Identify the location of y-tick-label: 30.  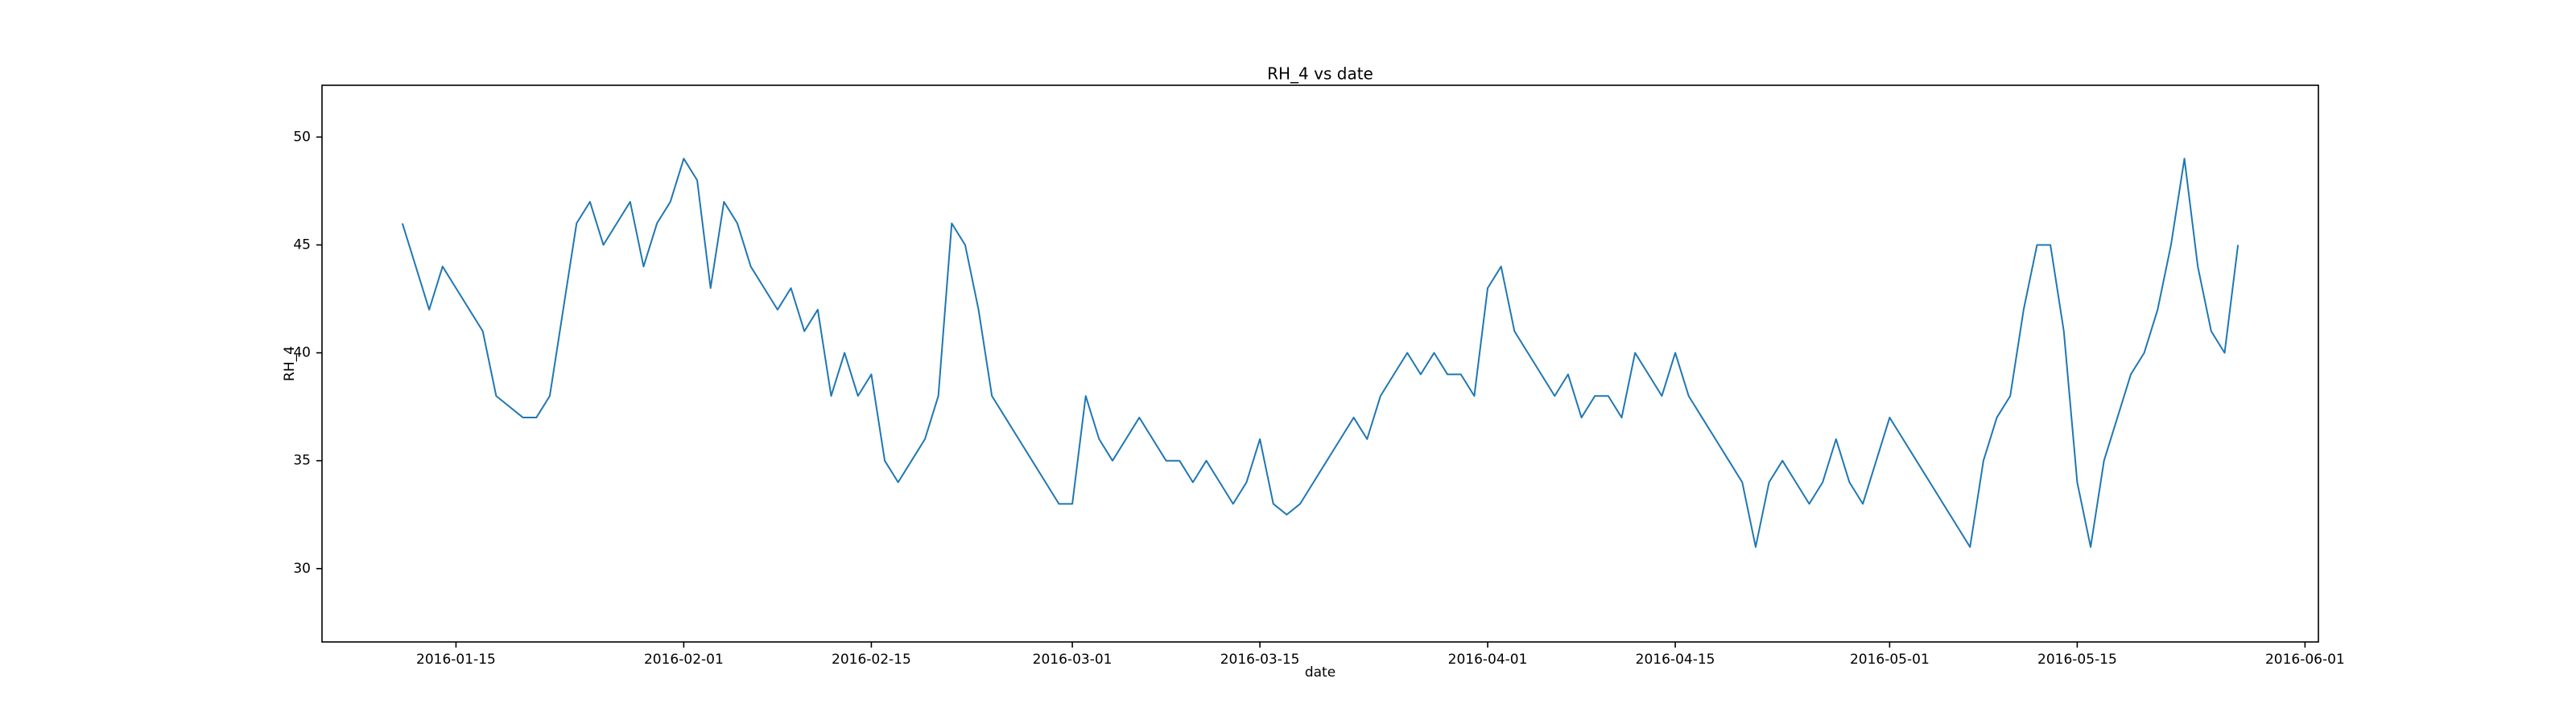
(302, 569).